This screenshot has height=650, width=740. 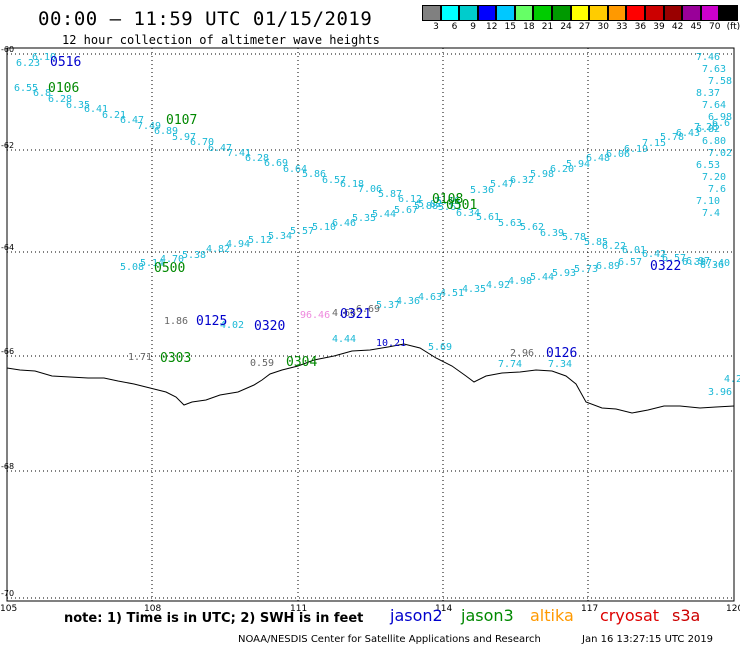 I want to click on pass-time-label: 0108, so click(x=447, y=199).